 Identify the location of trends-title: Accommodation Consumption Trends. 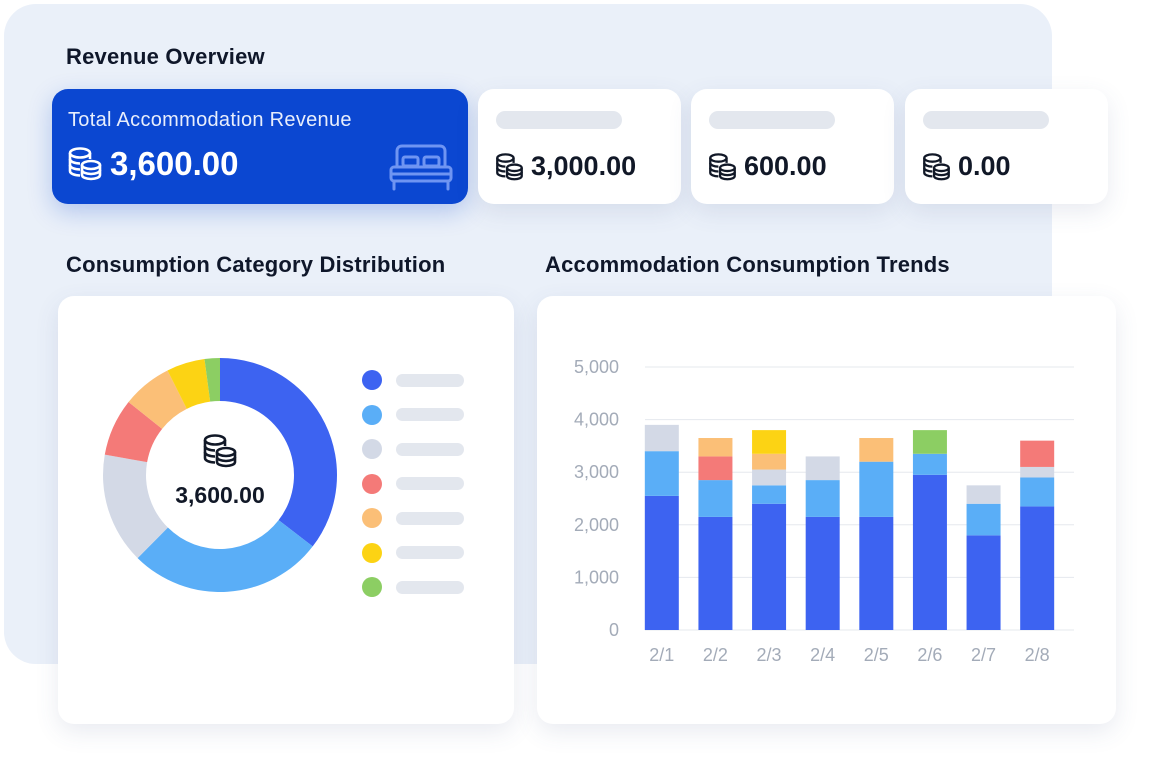
(747, 264).